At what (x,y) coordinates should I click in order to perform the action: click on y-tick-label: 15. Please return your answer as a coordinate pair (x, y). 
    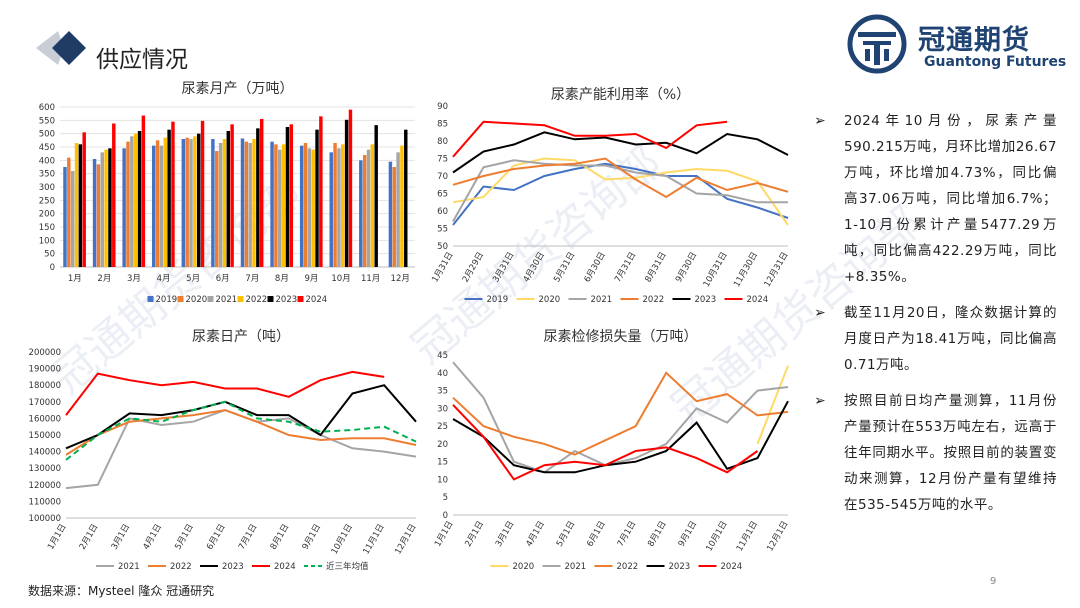
    Looking at the image, I should click on (442, 463).